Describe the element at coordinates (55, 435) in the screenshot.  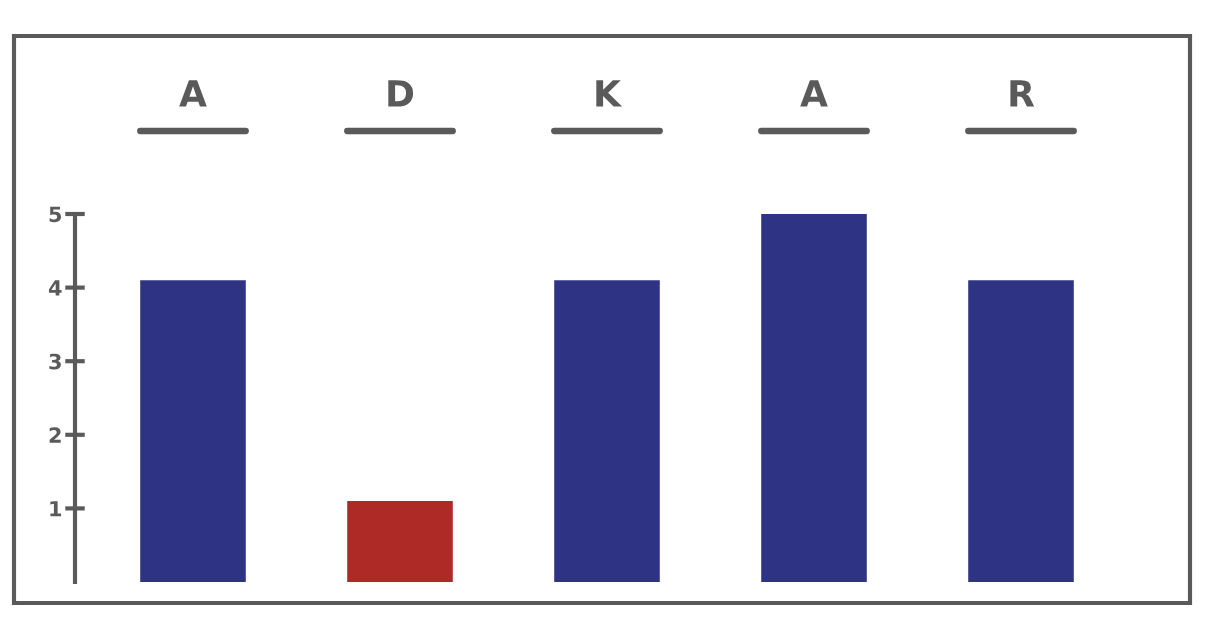
I see `y-tick-label: 2` at that location.